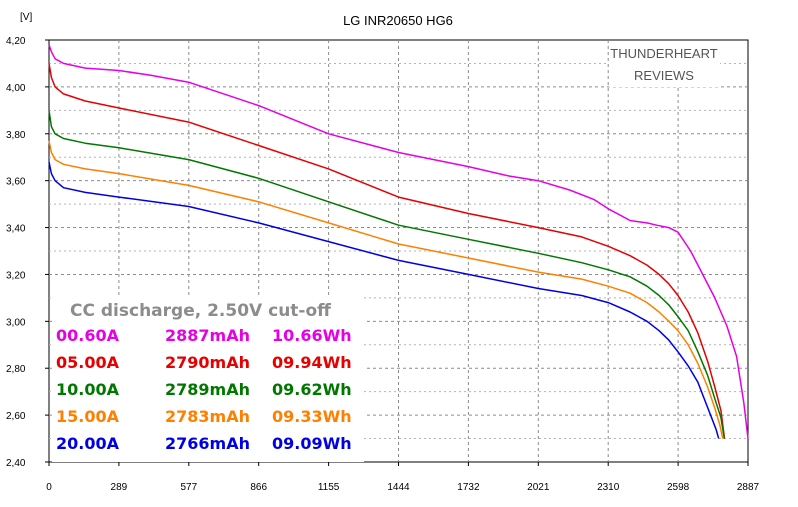  What do you see at coordinates (312, 362) in the screenshot?
I see `legend-energy: 09.94Wh` at bounding box center [312, 362].